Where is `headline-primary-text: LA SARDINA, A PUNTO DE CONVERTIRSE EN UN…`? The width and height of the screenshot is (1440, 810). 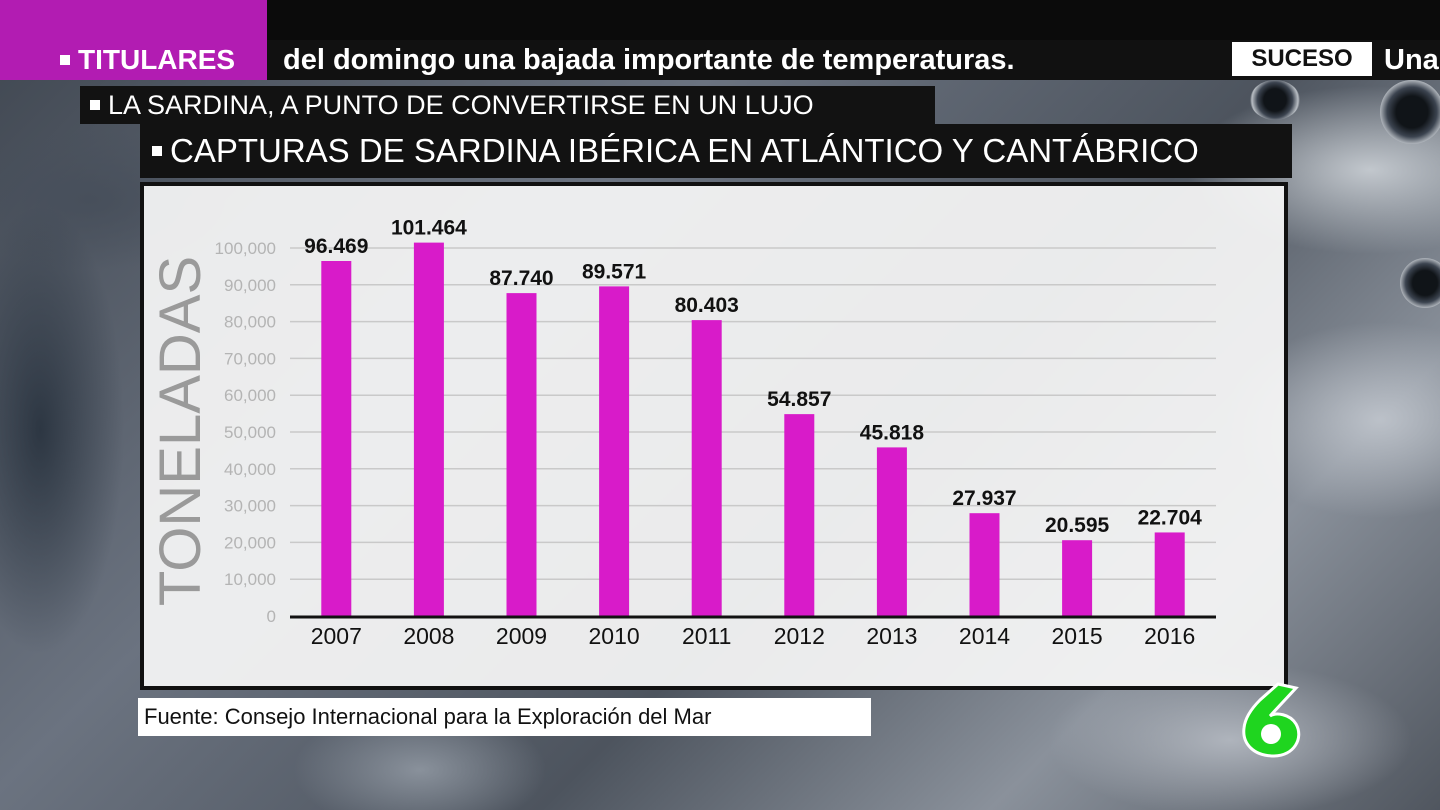
headline-primary-text: LA SARDINA, A PUNTO DE CONVERTIRSE EN UN… is located at coordinates (461, 105).